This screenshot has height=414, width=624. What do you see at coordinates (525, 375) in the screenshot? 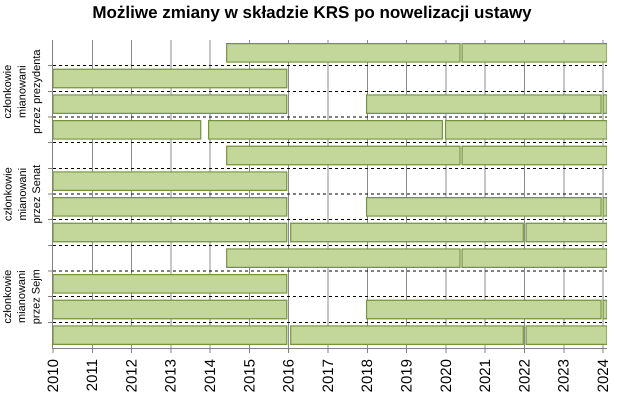
I see `x-tick-label: 2022` at bounding box center [525, 375].